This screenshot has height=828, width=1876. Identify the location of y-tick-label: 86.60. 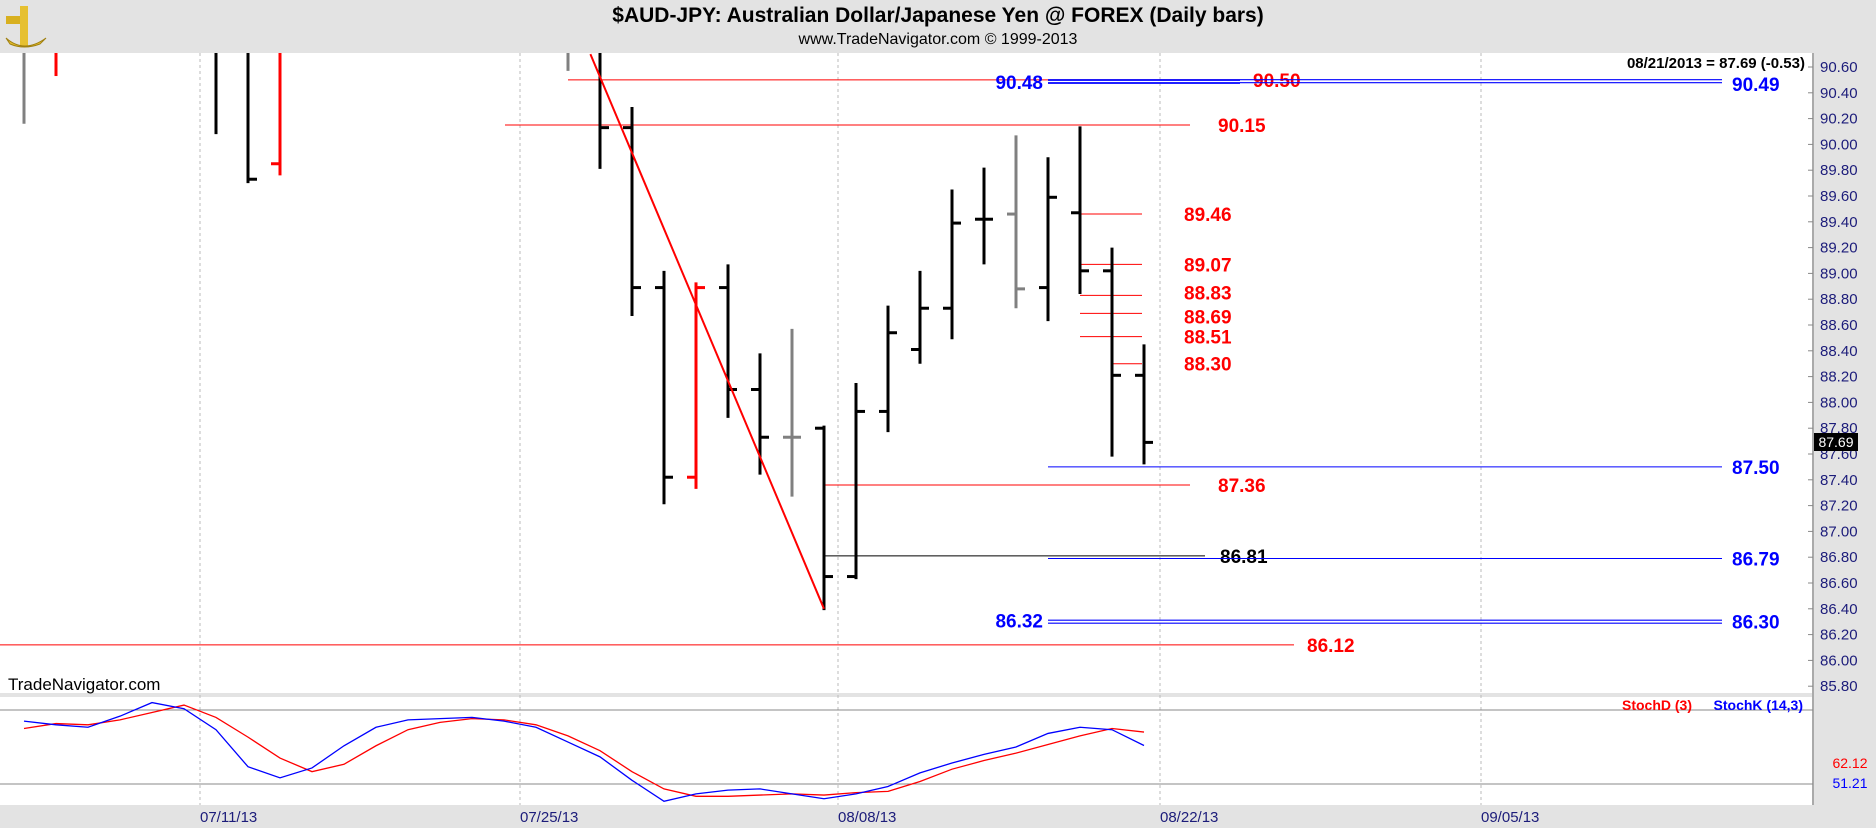
(1839, 583).